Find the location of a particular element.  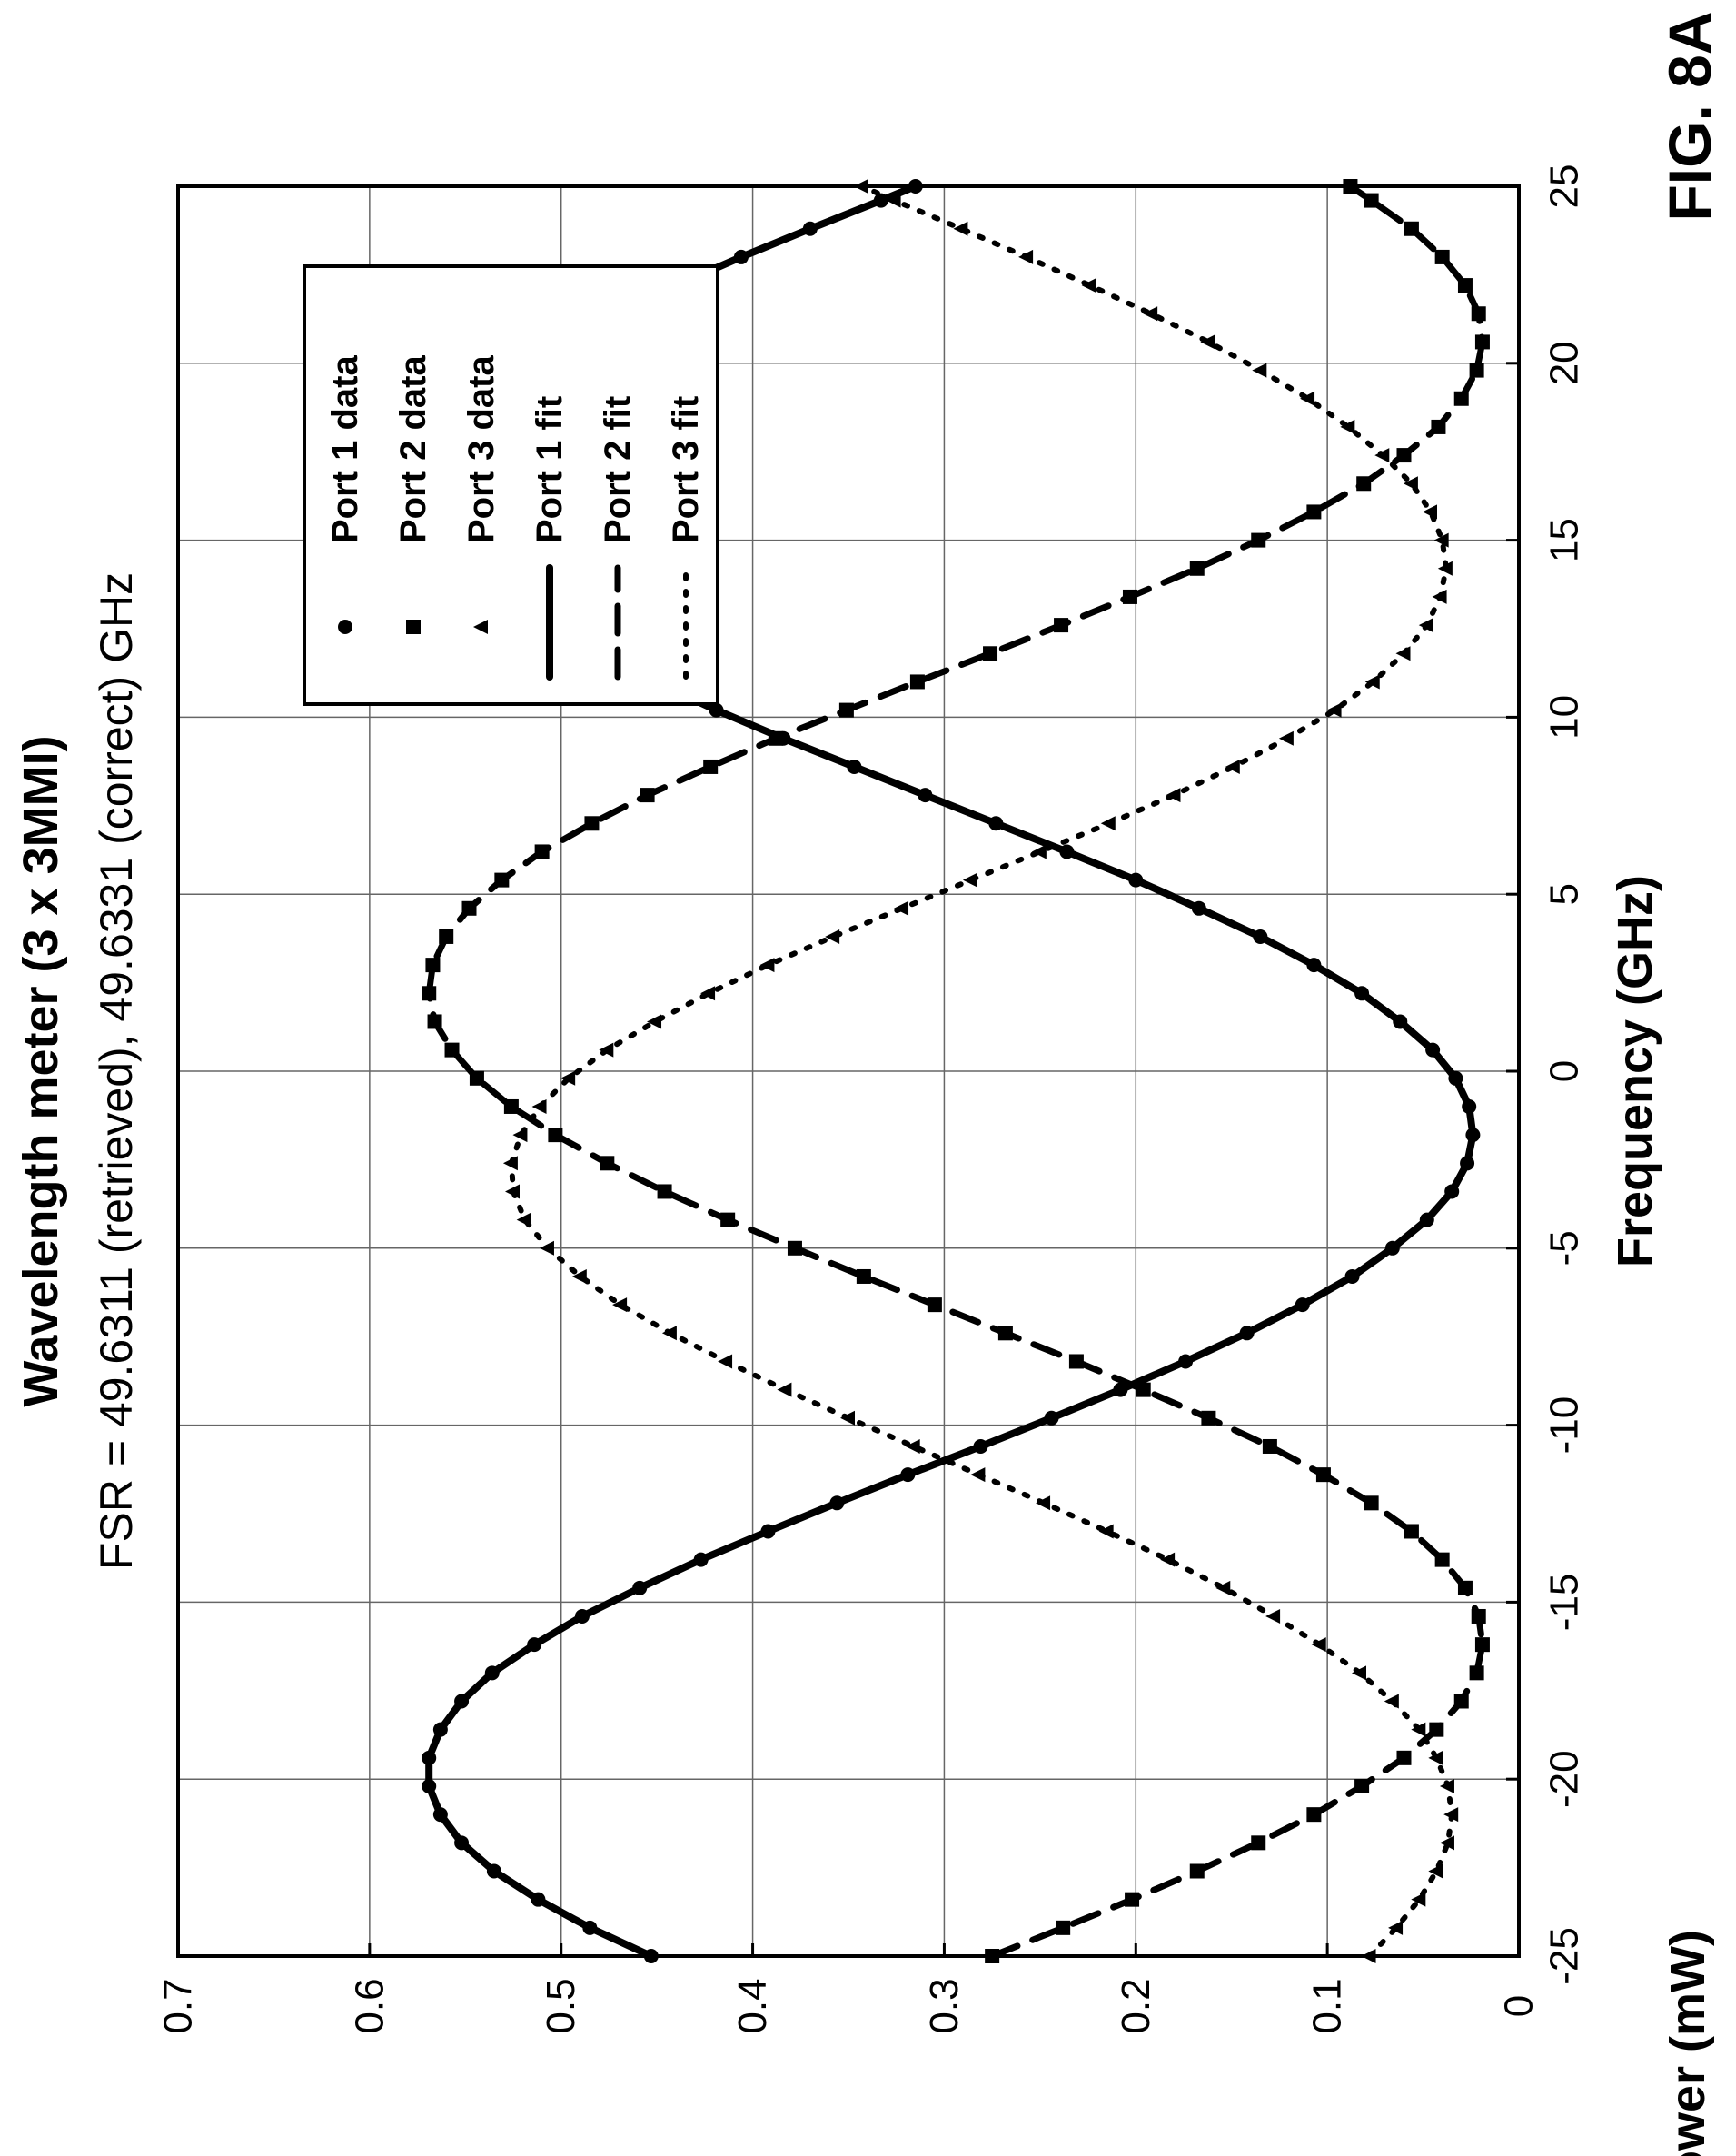

x-tick-label: 20 is located at coordinates (1565, 363).